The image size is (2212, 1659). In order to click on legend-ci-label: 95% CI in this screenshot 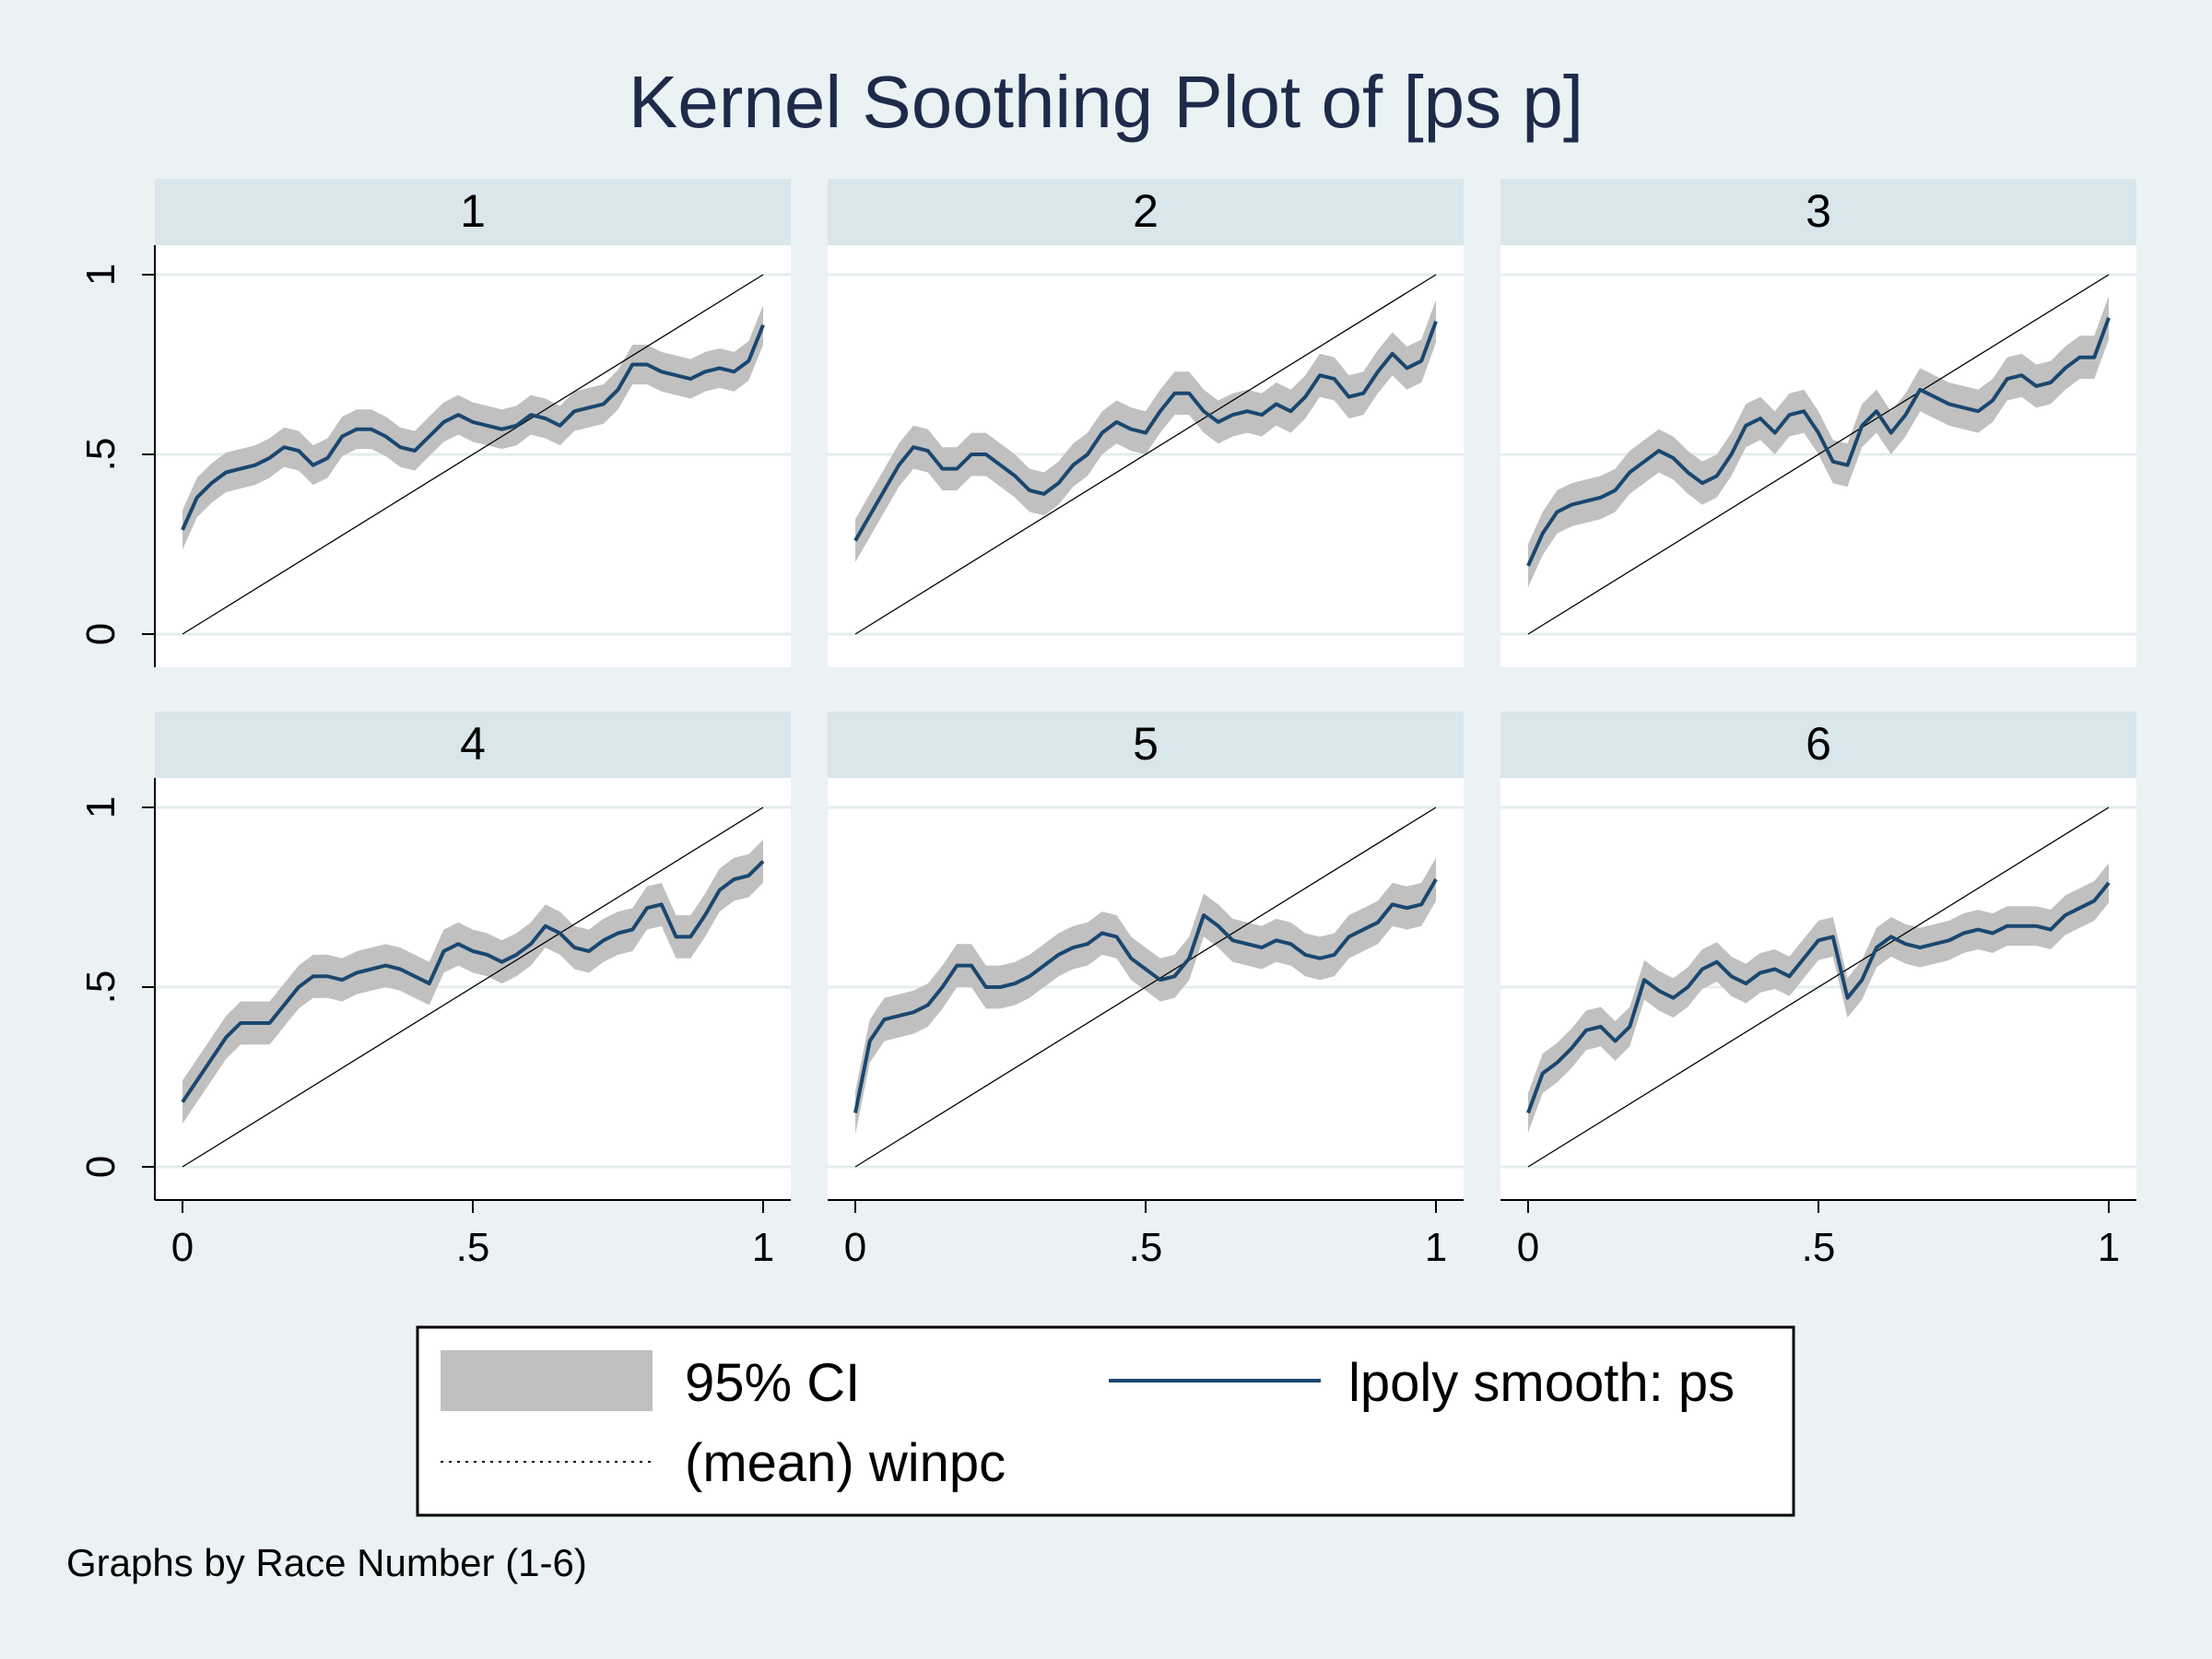, I will do `click(772, 1383)`.